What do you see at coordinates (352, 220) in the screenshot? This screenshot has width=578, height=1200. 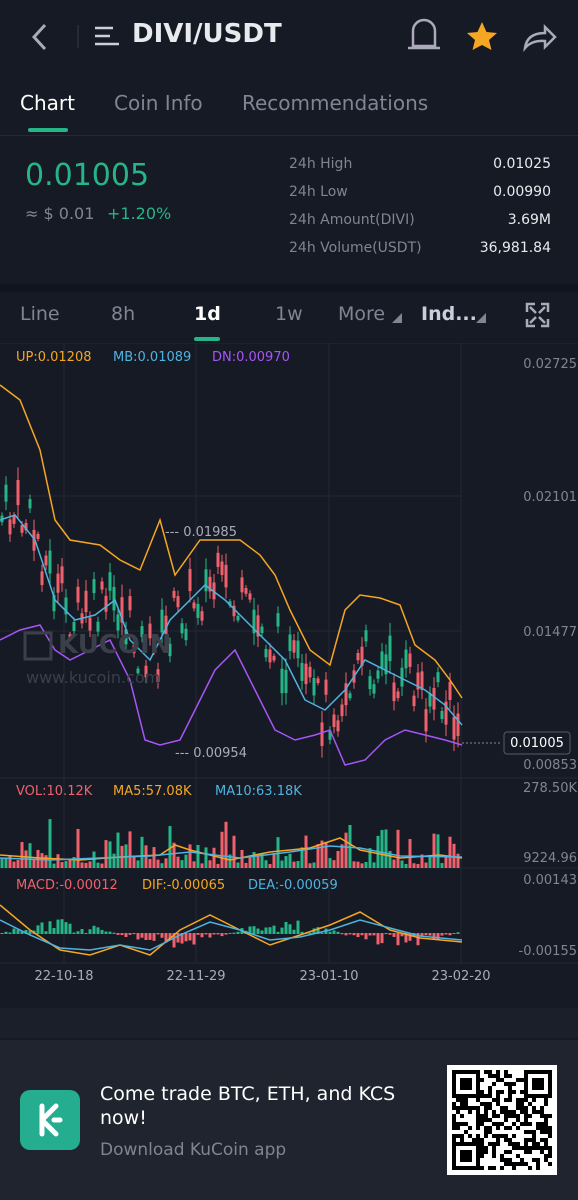 I see `stat-label: 24h Amount(DIVI)` at bounding box center [352, 220].